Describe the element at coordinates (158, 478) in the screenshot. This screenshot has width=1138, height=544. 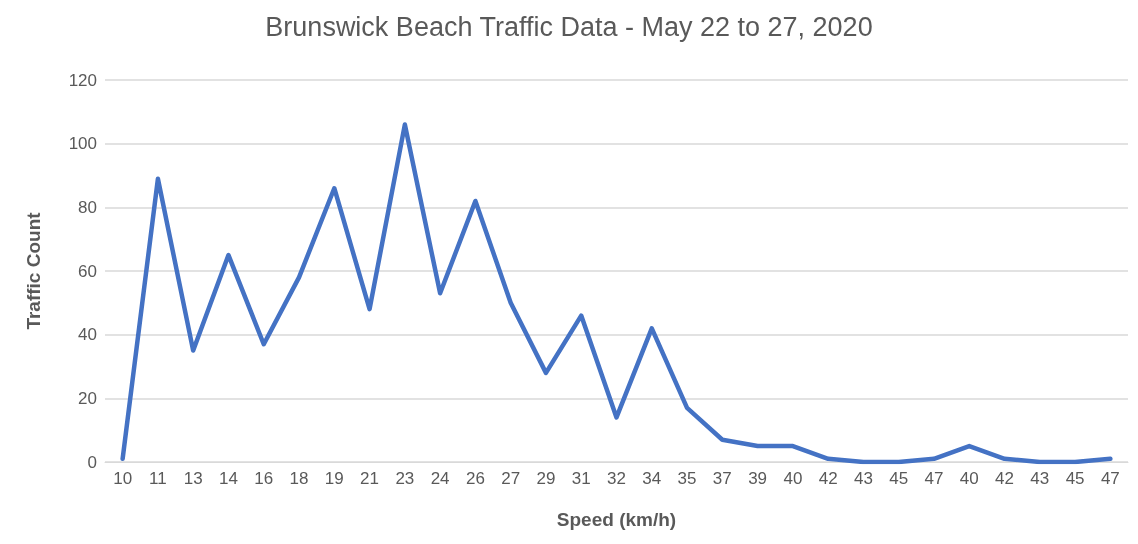
I see `x-tick-label: 11` at that location.